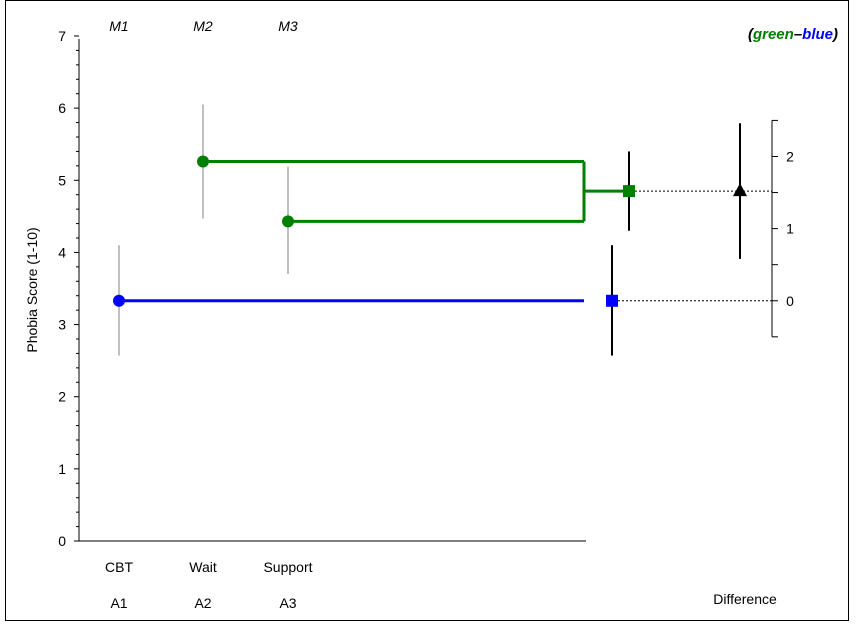 The image size is (856, 630). Describe the element at coordinates (62, 397) in the screenshot. I see `y-tick-label: 2` at that location.